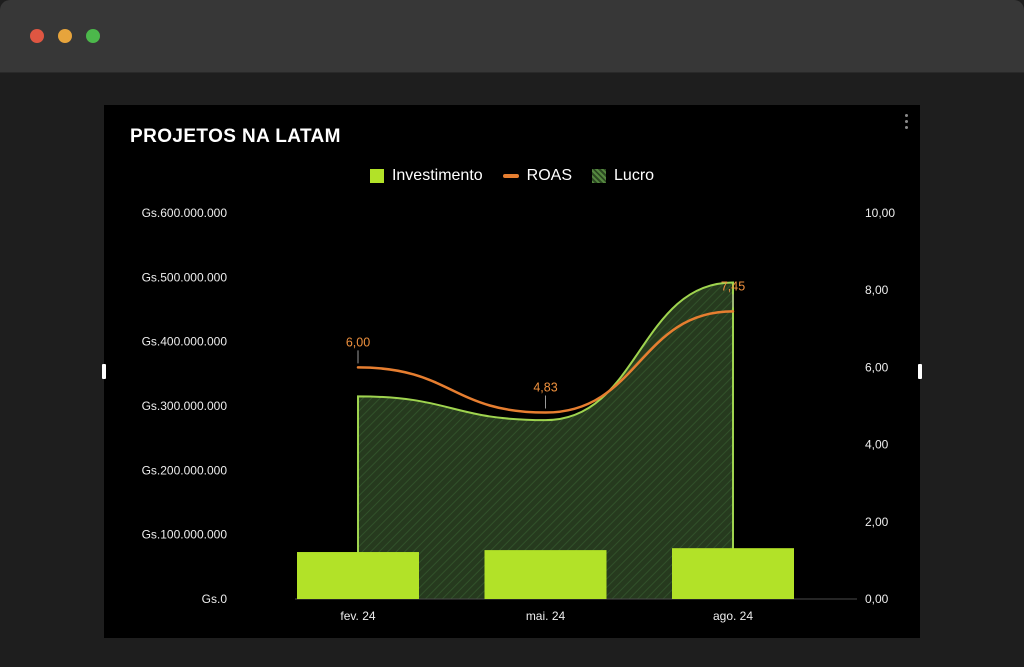 The image size is (1024, 667). I want to click on legend-swatch-investimento, so click(376, 176).